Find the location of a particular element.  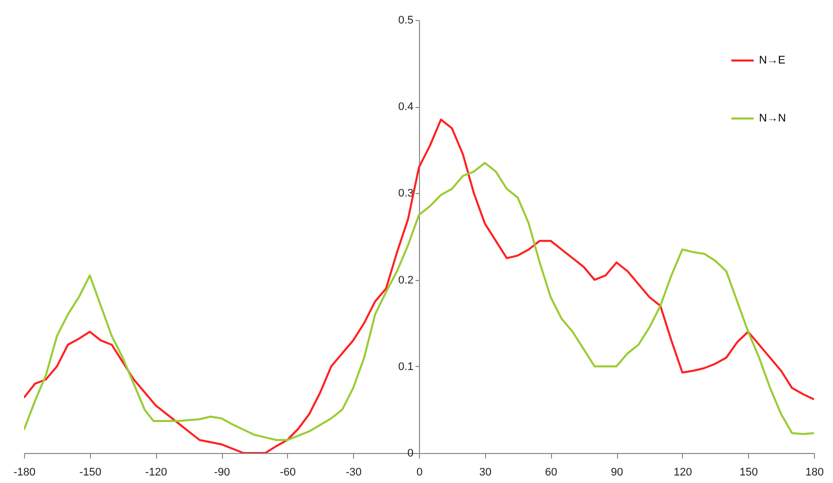

x-tick-label: -150 is located at coordinates (90, 472).